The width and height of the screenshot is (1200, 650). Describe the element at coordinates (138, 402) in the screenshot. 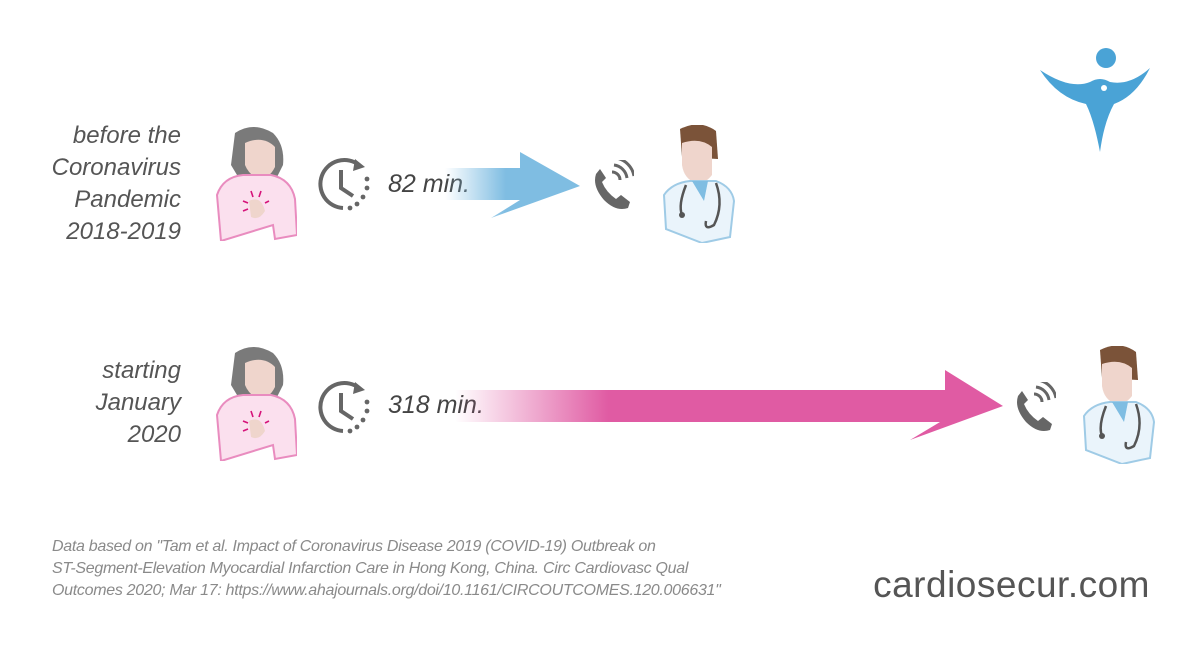

I see `row-label-after: starting January 2020` at that location.